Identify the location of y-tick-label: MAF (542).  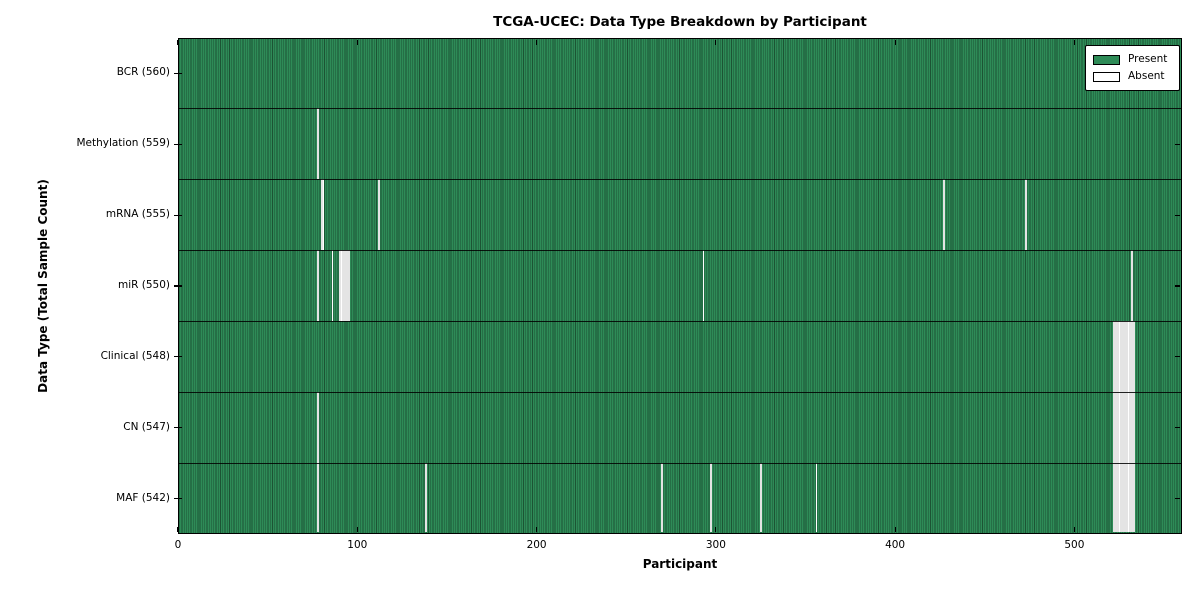
(143, 497).